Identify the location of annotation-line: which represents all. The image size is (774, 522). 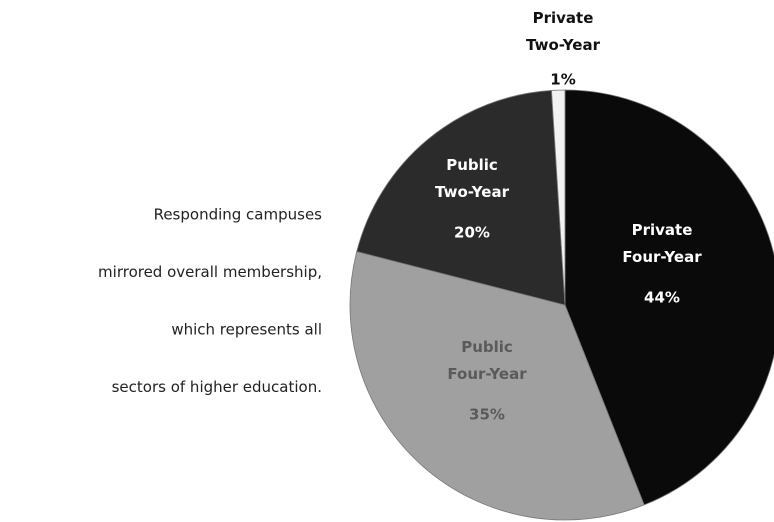
(246, 330).